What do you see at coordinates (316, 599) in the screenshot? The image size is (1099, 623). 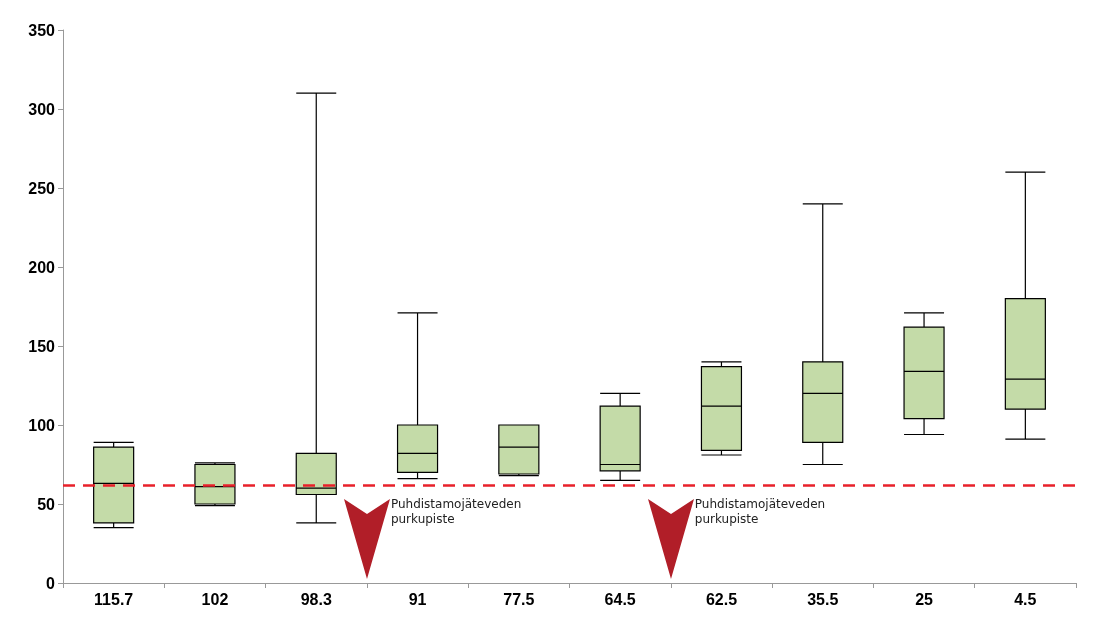 I see `x-tick-label: 98.3` at bounding box center [316, 599].